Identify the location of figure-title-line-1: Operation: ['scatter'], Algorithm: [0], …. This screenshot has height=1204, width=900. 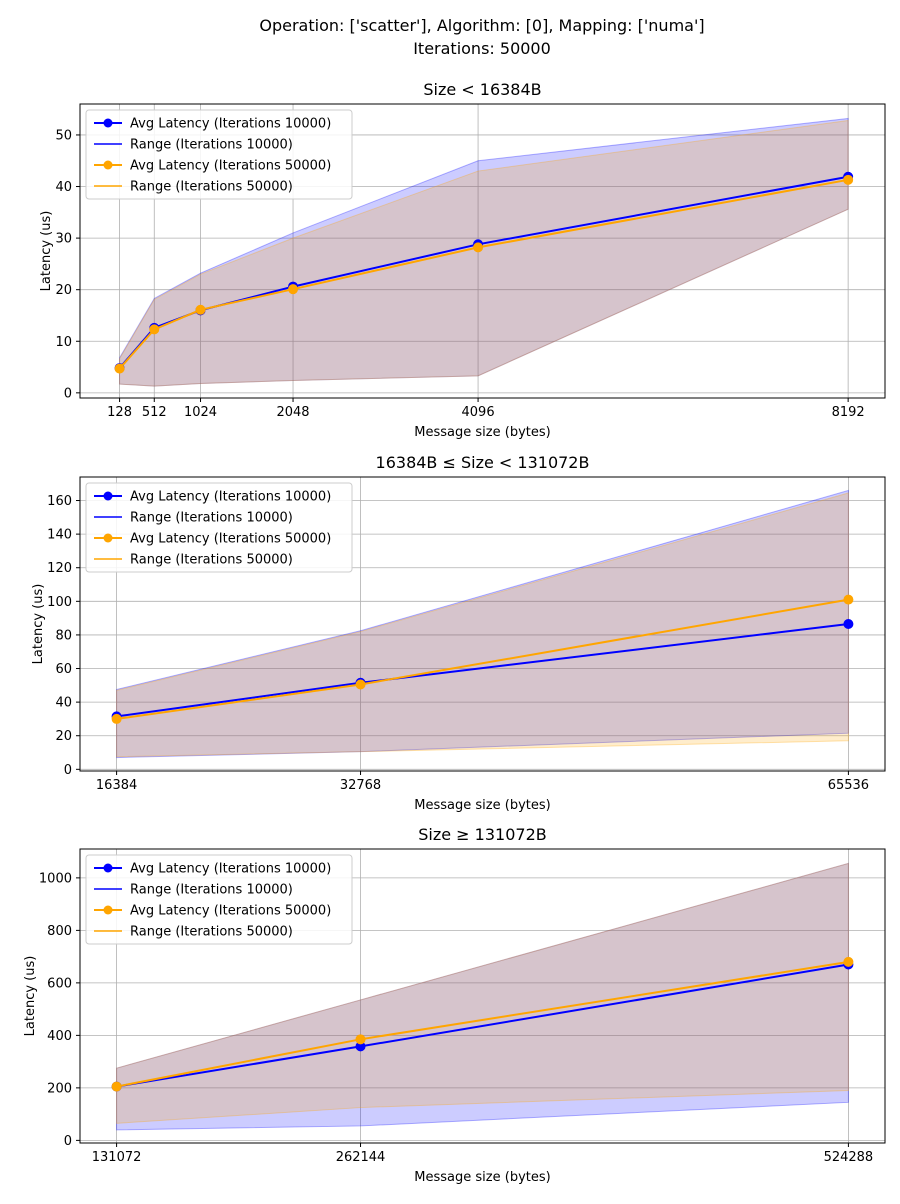
(481, 25).